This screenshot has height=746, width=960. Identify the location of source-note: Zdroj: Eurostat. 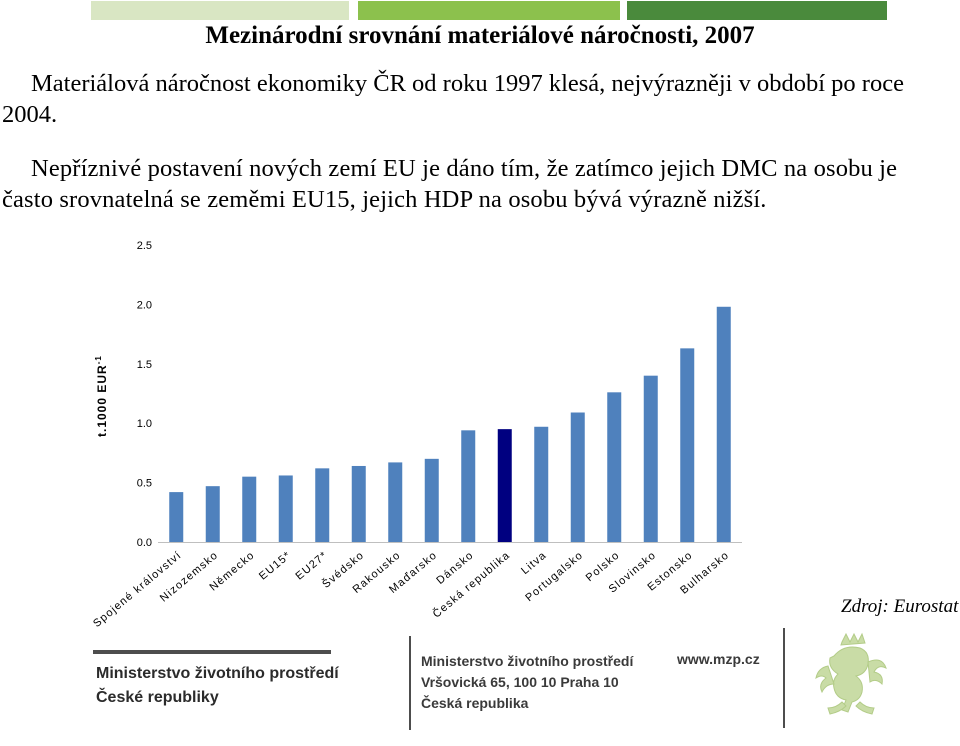
(900, 606).